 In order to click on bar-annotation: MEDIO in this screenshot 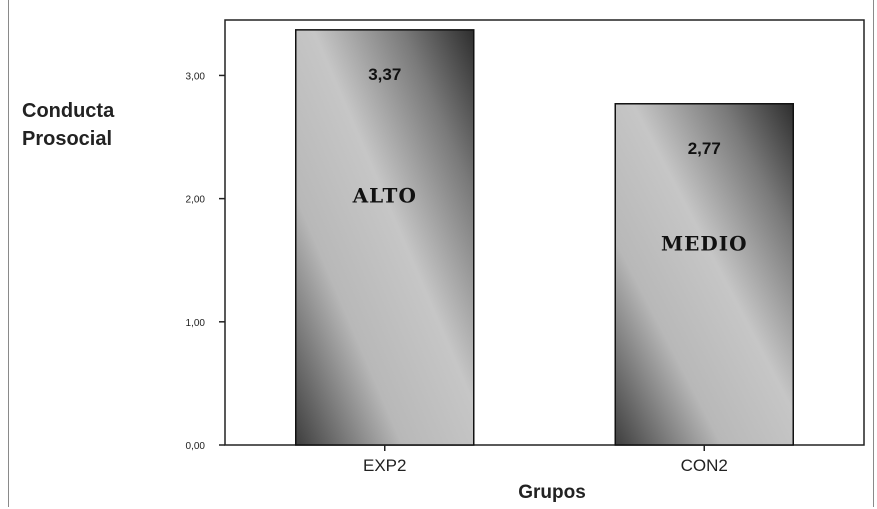, I will do `click(704, 243)`.